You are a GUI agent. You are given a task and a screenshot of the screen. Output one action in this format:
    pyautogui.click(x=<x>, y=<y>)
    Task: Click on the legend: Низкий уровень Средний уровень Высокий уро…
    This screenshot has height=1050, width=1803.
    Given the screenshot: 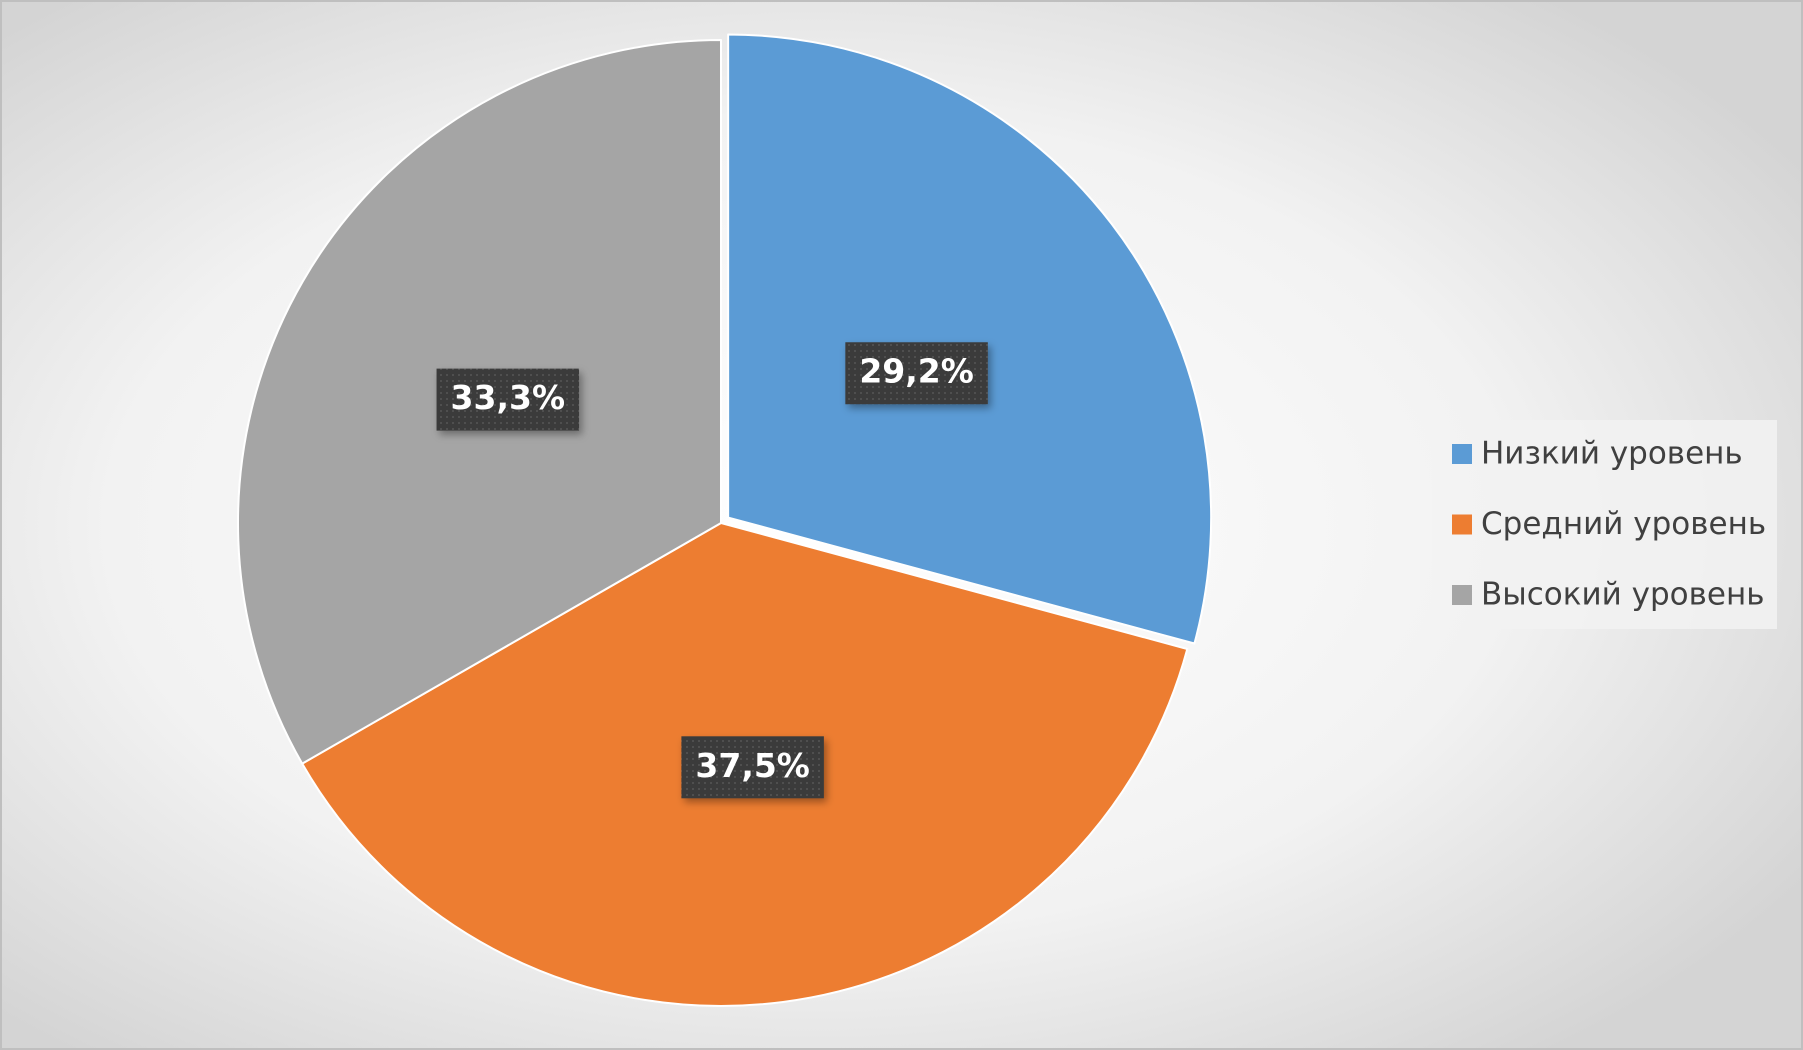 What is the action you would take?
    pyautogui.click(x=1609, y=524)
    